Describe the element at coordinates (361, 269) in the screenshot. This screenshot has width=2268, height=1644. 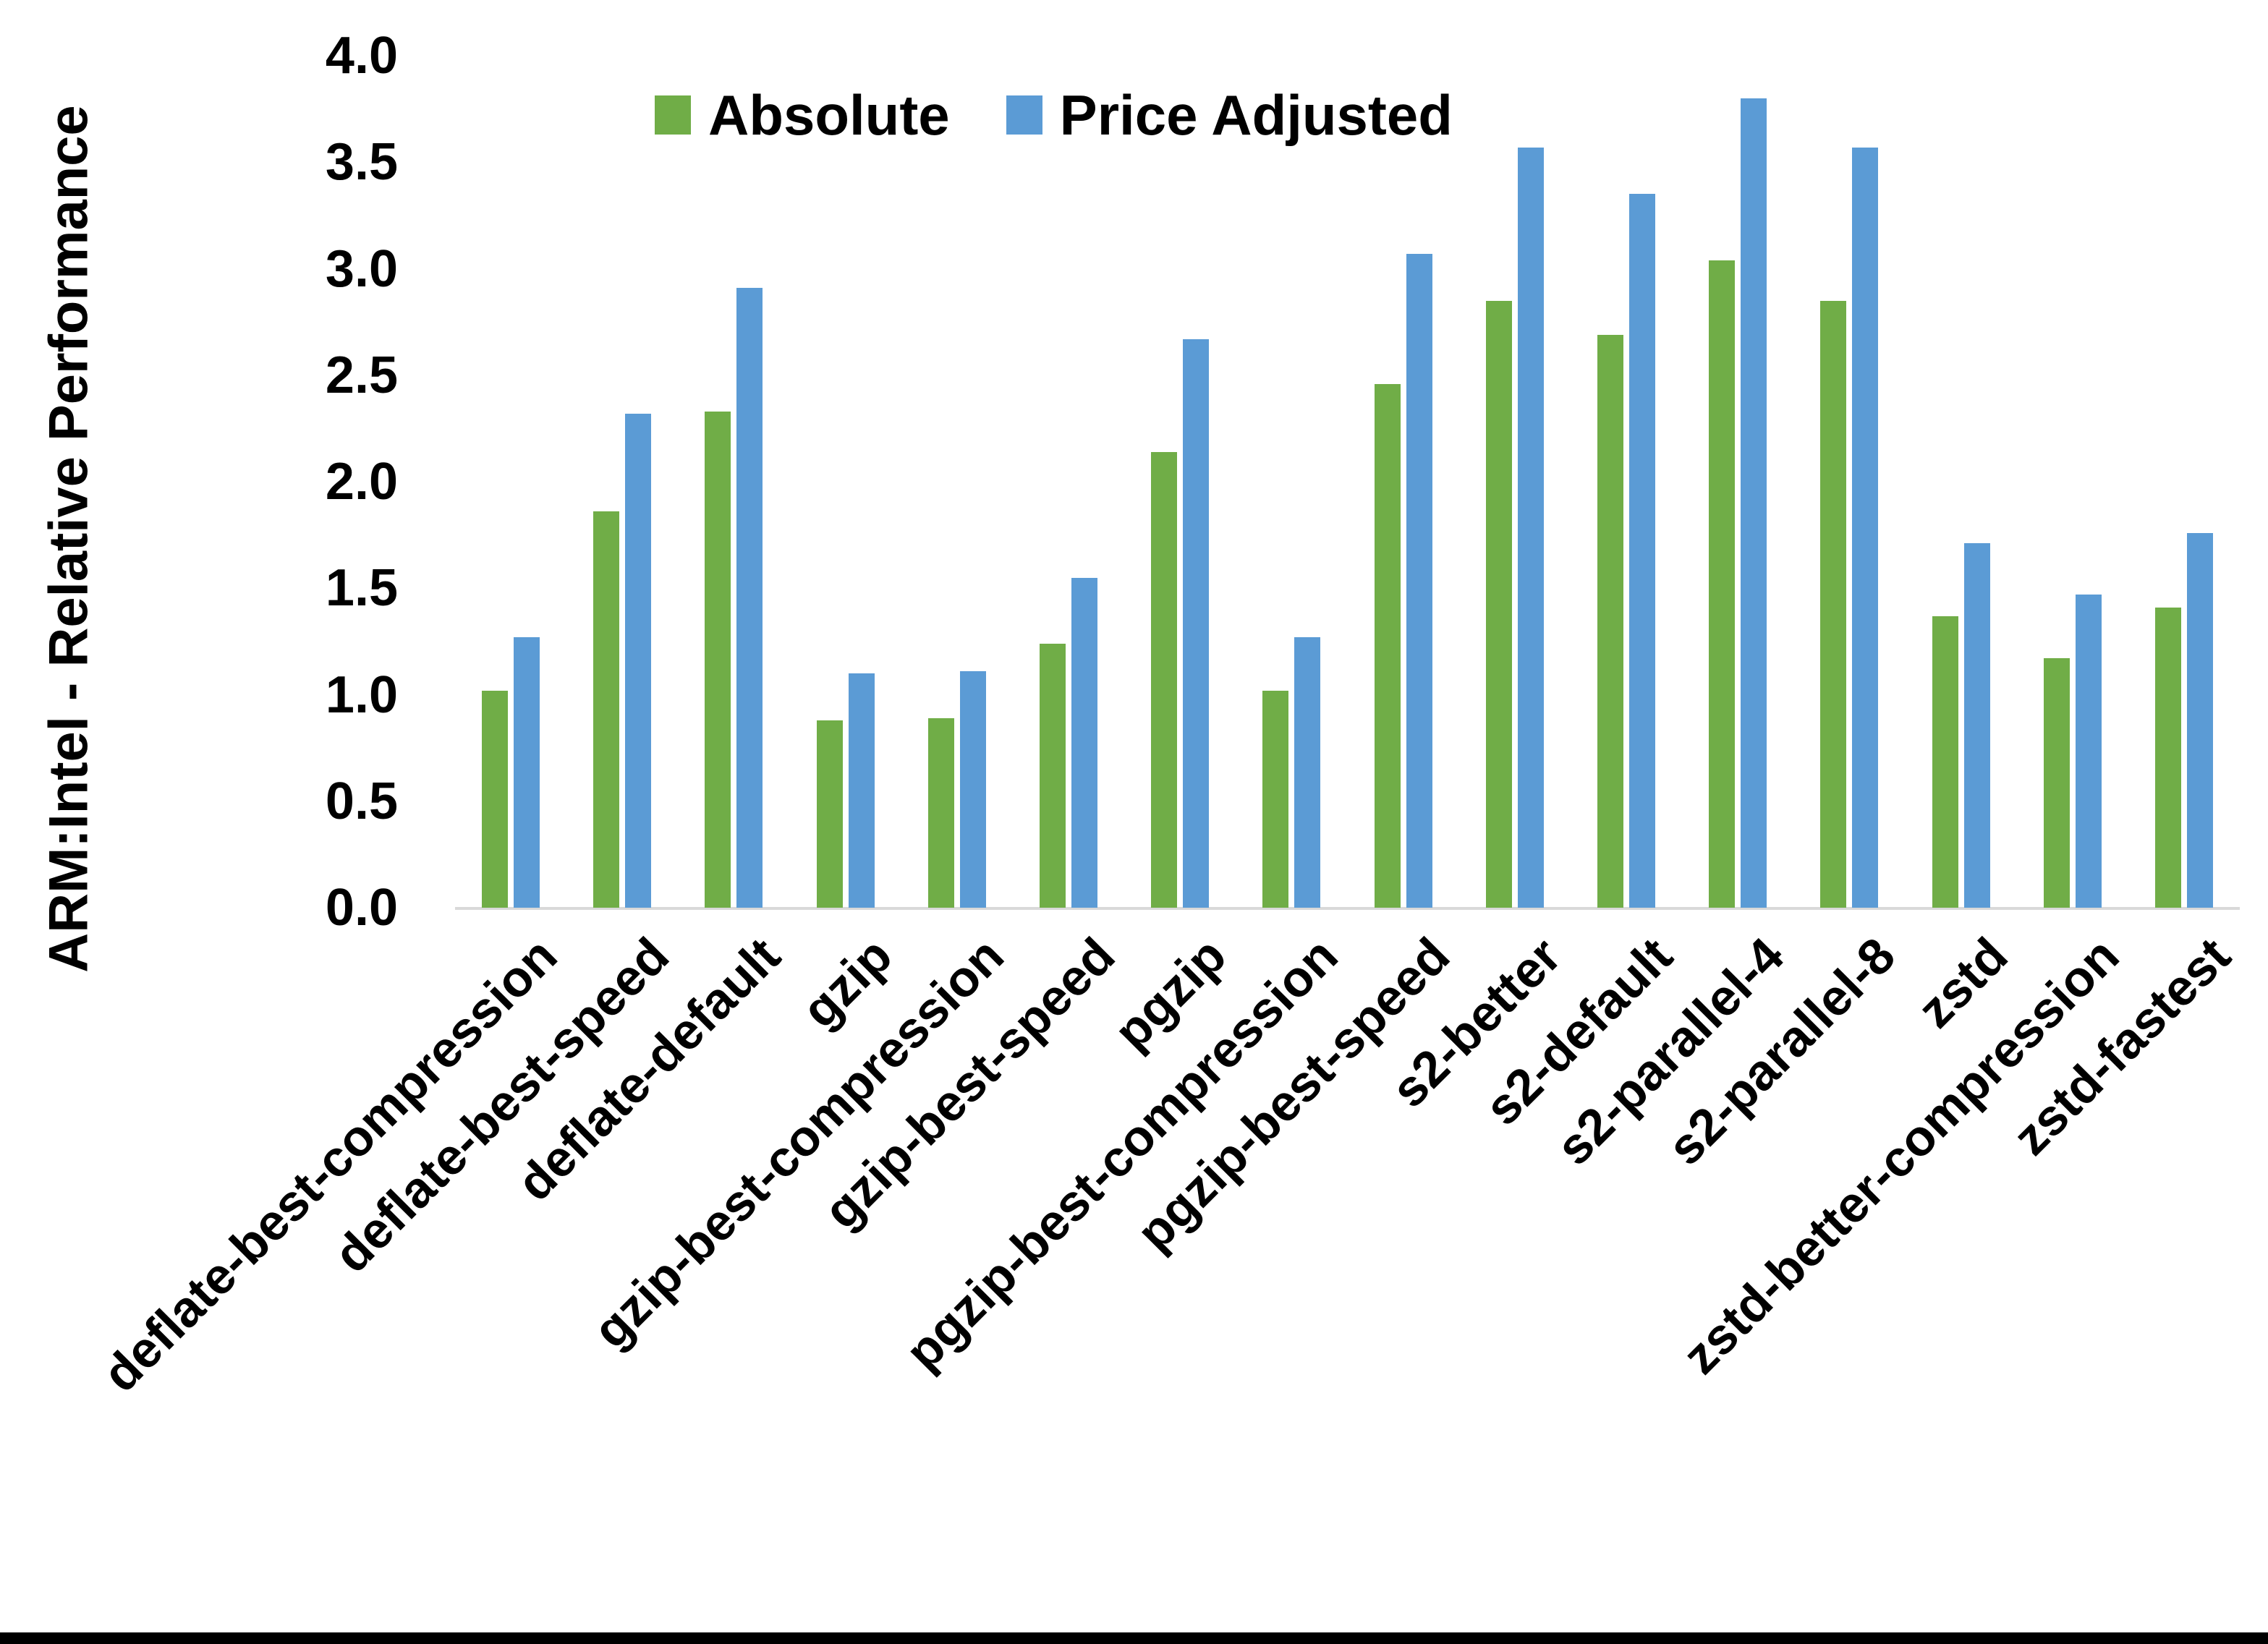
I see `y-tick-label: 3.0` at that location.